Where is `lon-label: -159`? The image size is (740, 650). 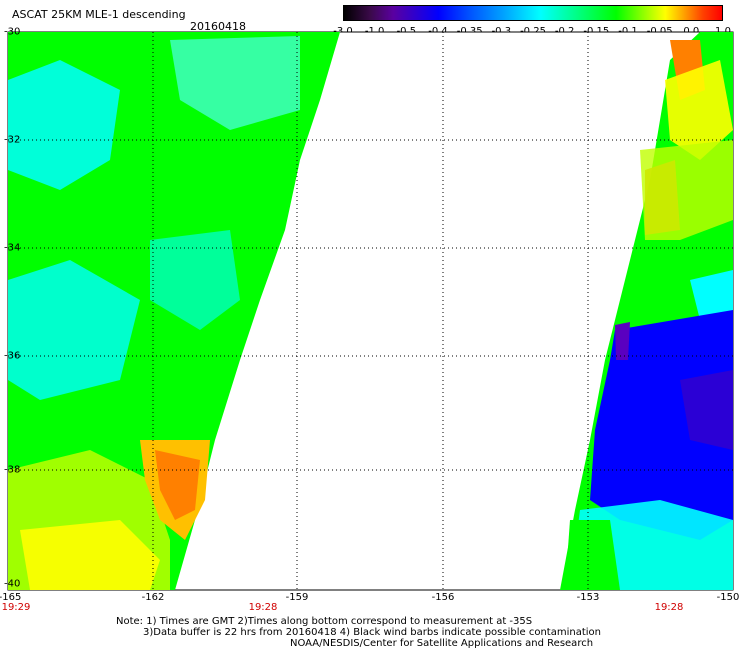
lon-label: -159 is located at coordinates (297, 597).